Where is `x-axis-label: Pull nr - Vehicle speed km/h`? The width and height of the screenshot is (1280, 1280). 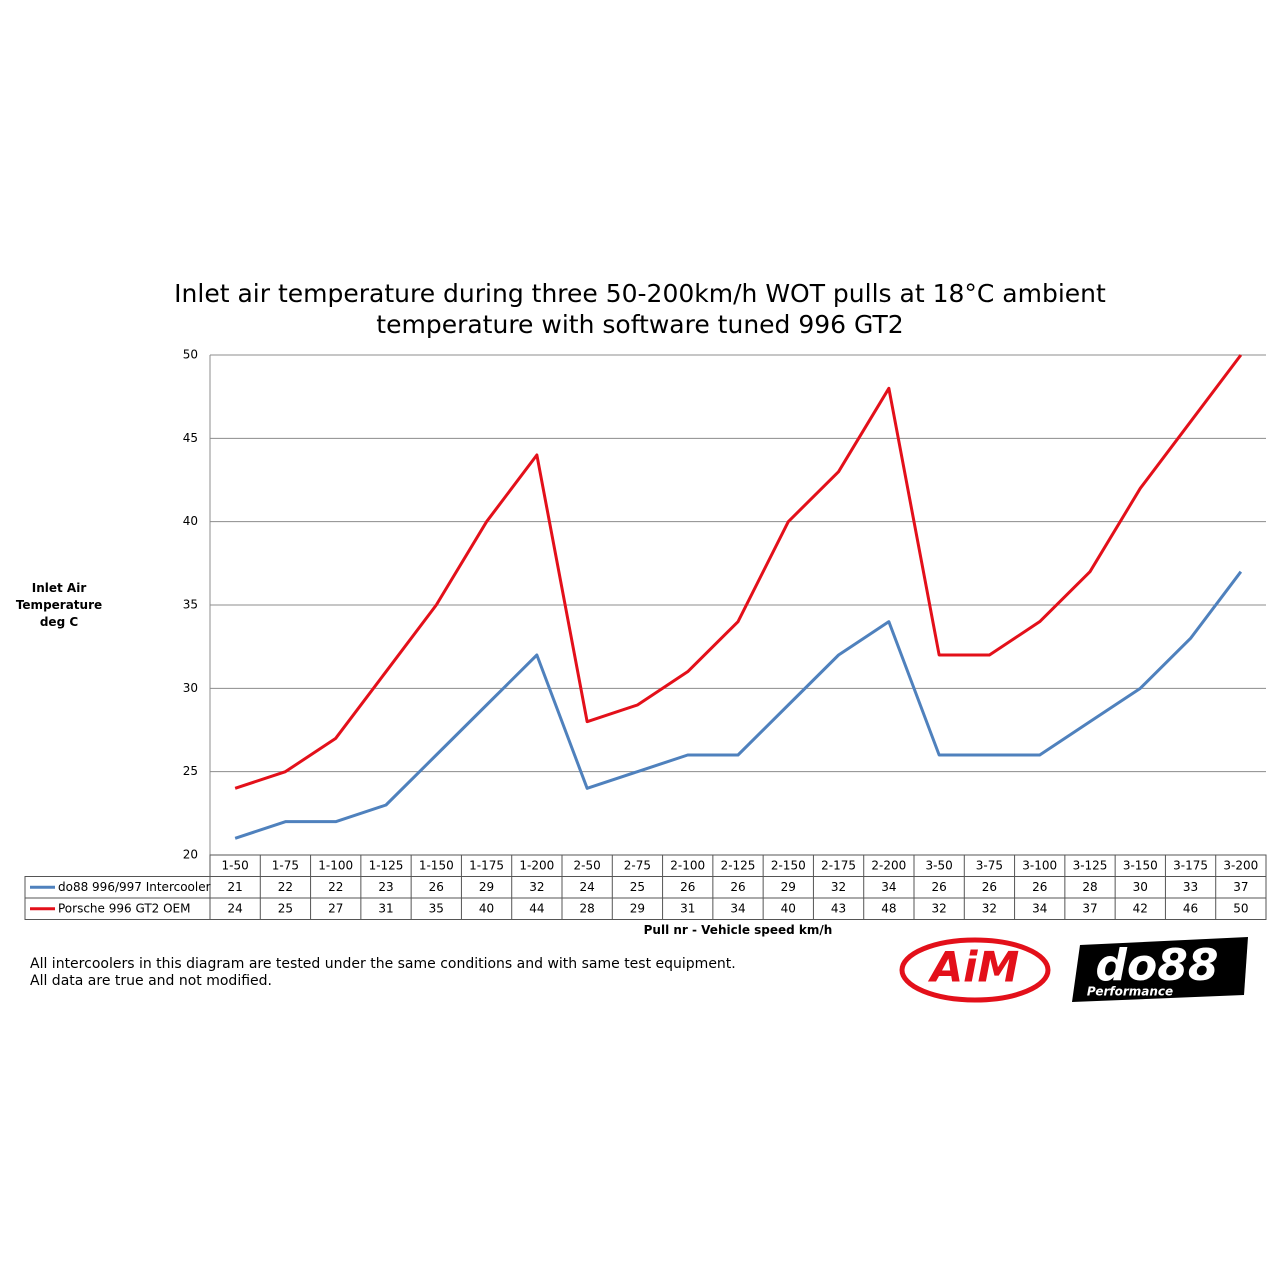 x-axis-label: Pull nr - Vehicle speed km/h is located at coordinates (738, 930).